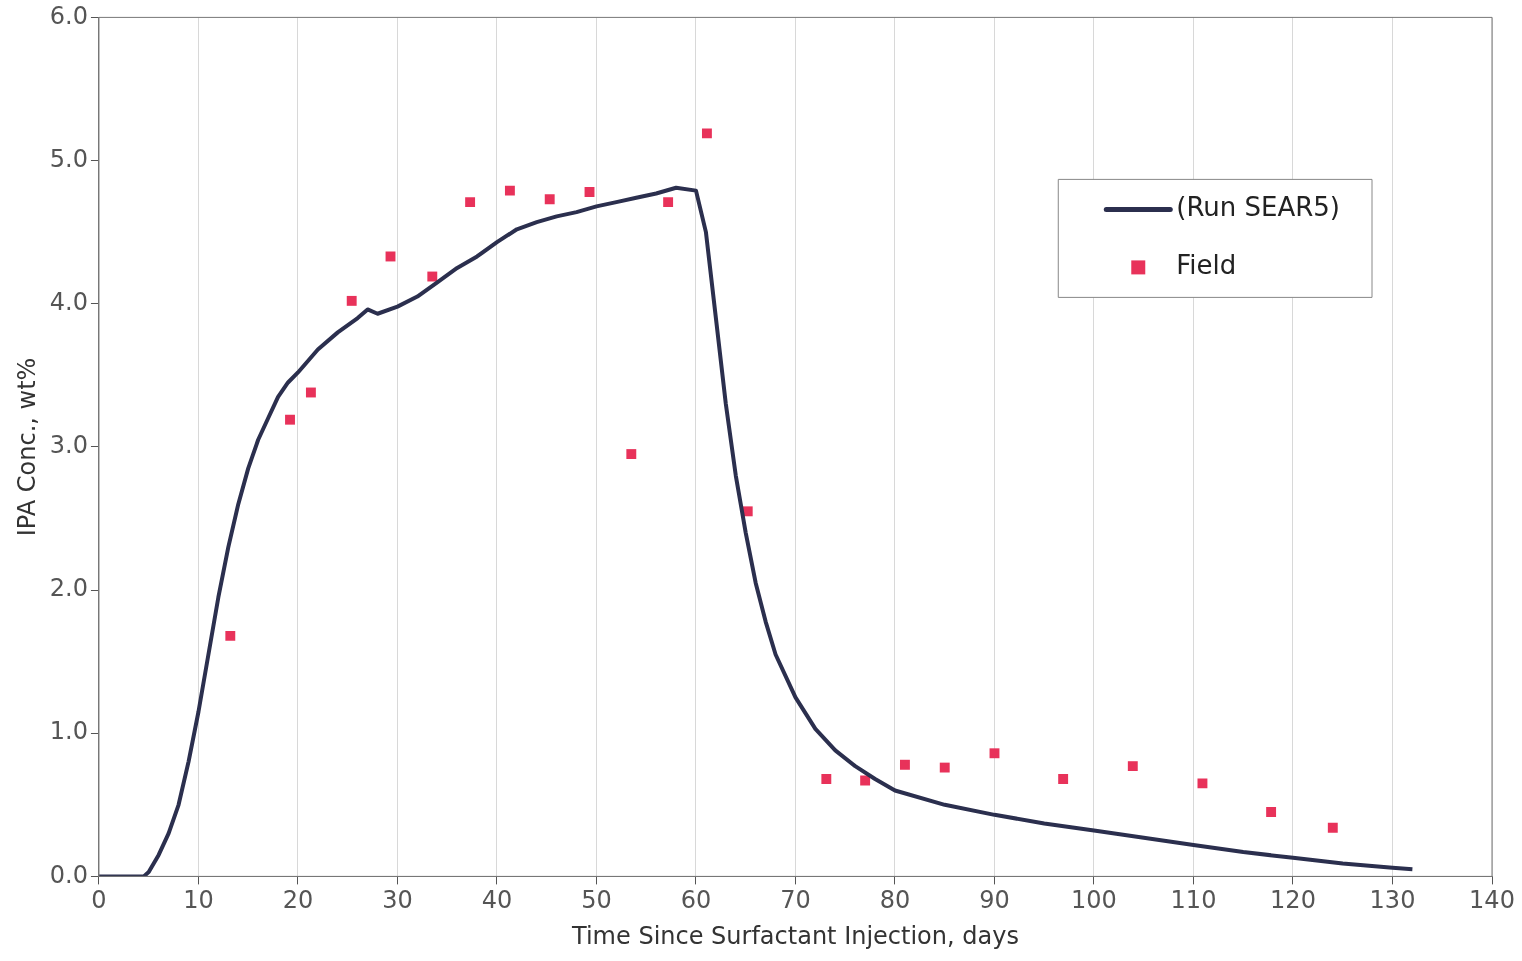  What do you see at coordinates (596, 900) in the screenshot?
I see `x-tick-label: 50` at bounding box center [596, 900].